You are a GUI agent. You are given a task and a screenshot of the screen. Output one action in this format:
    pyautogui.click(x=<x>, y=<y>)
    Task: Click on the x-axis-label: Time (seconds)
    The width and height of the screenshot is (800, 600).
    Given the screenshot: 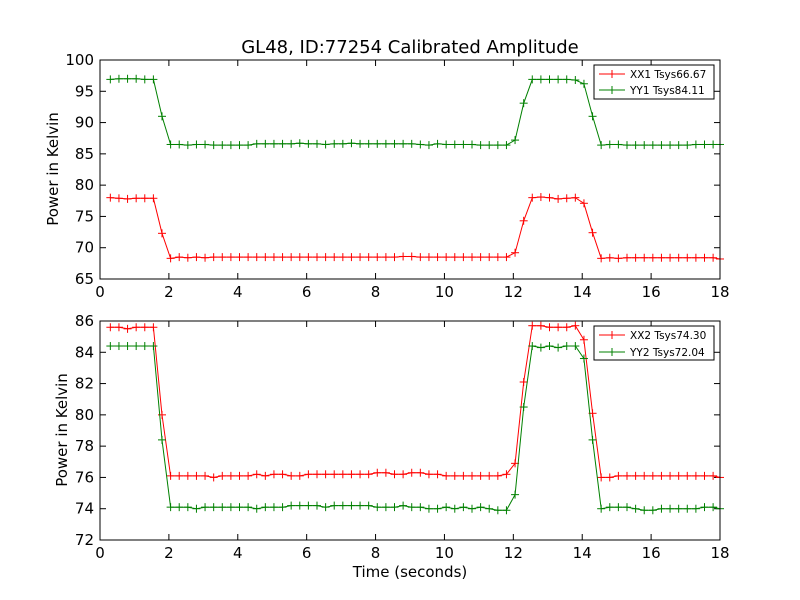 What is the action you would take?
    pyautogui.click(x=410, y=572)
    